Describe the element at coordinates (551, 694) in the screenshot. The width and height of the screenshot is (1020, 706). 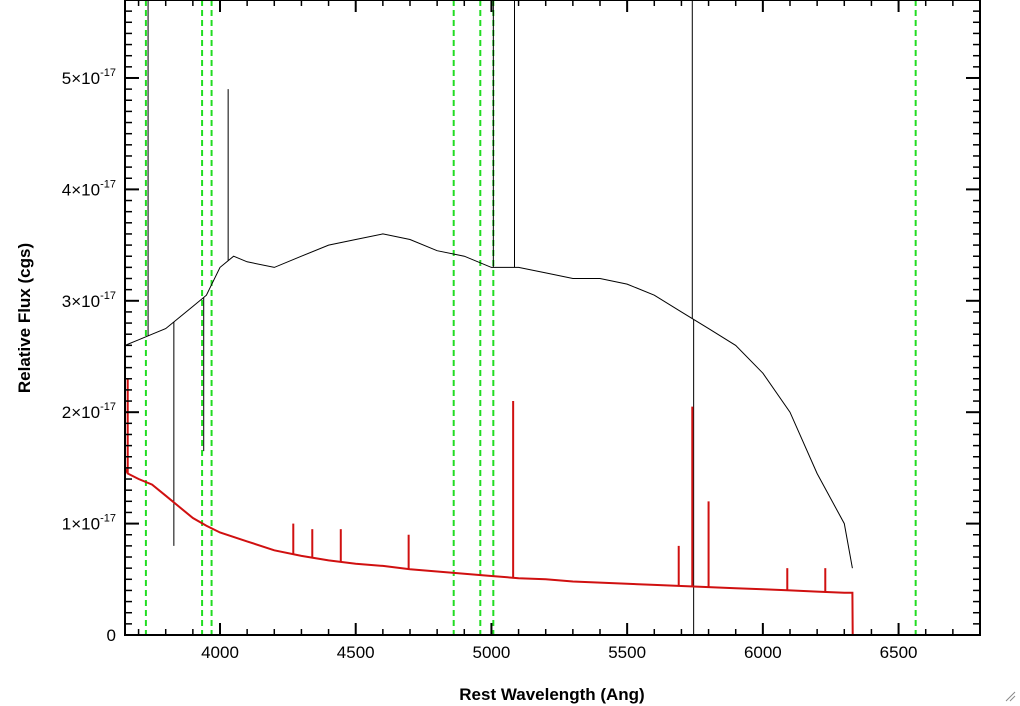
I see `x-axis-title: Rest Wavelength (Ang)` at that location.